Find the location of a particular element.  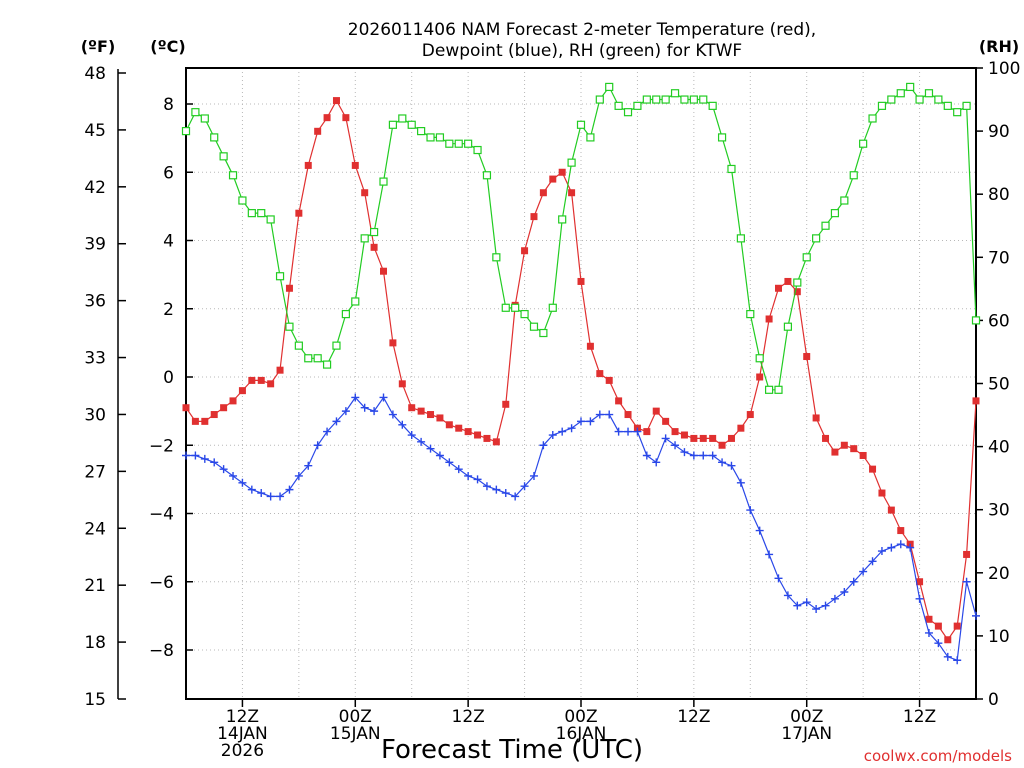

fahrenheit-tick-label: 18 is located at coordinates (95, 643).